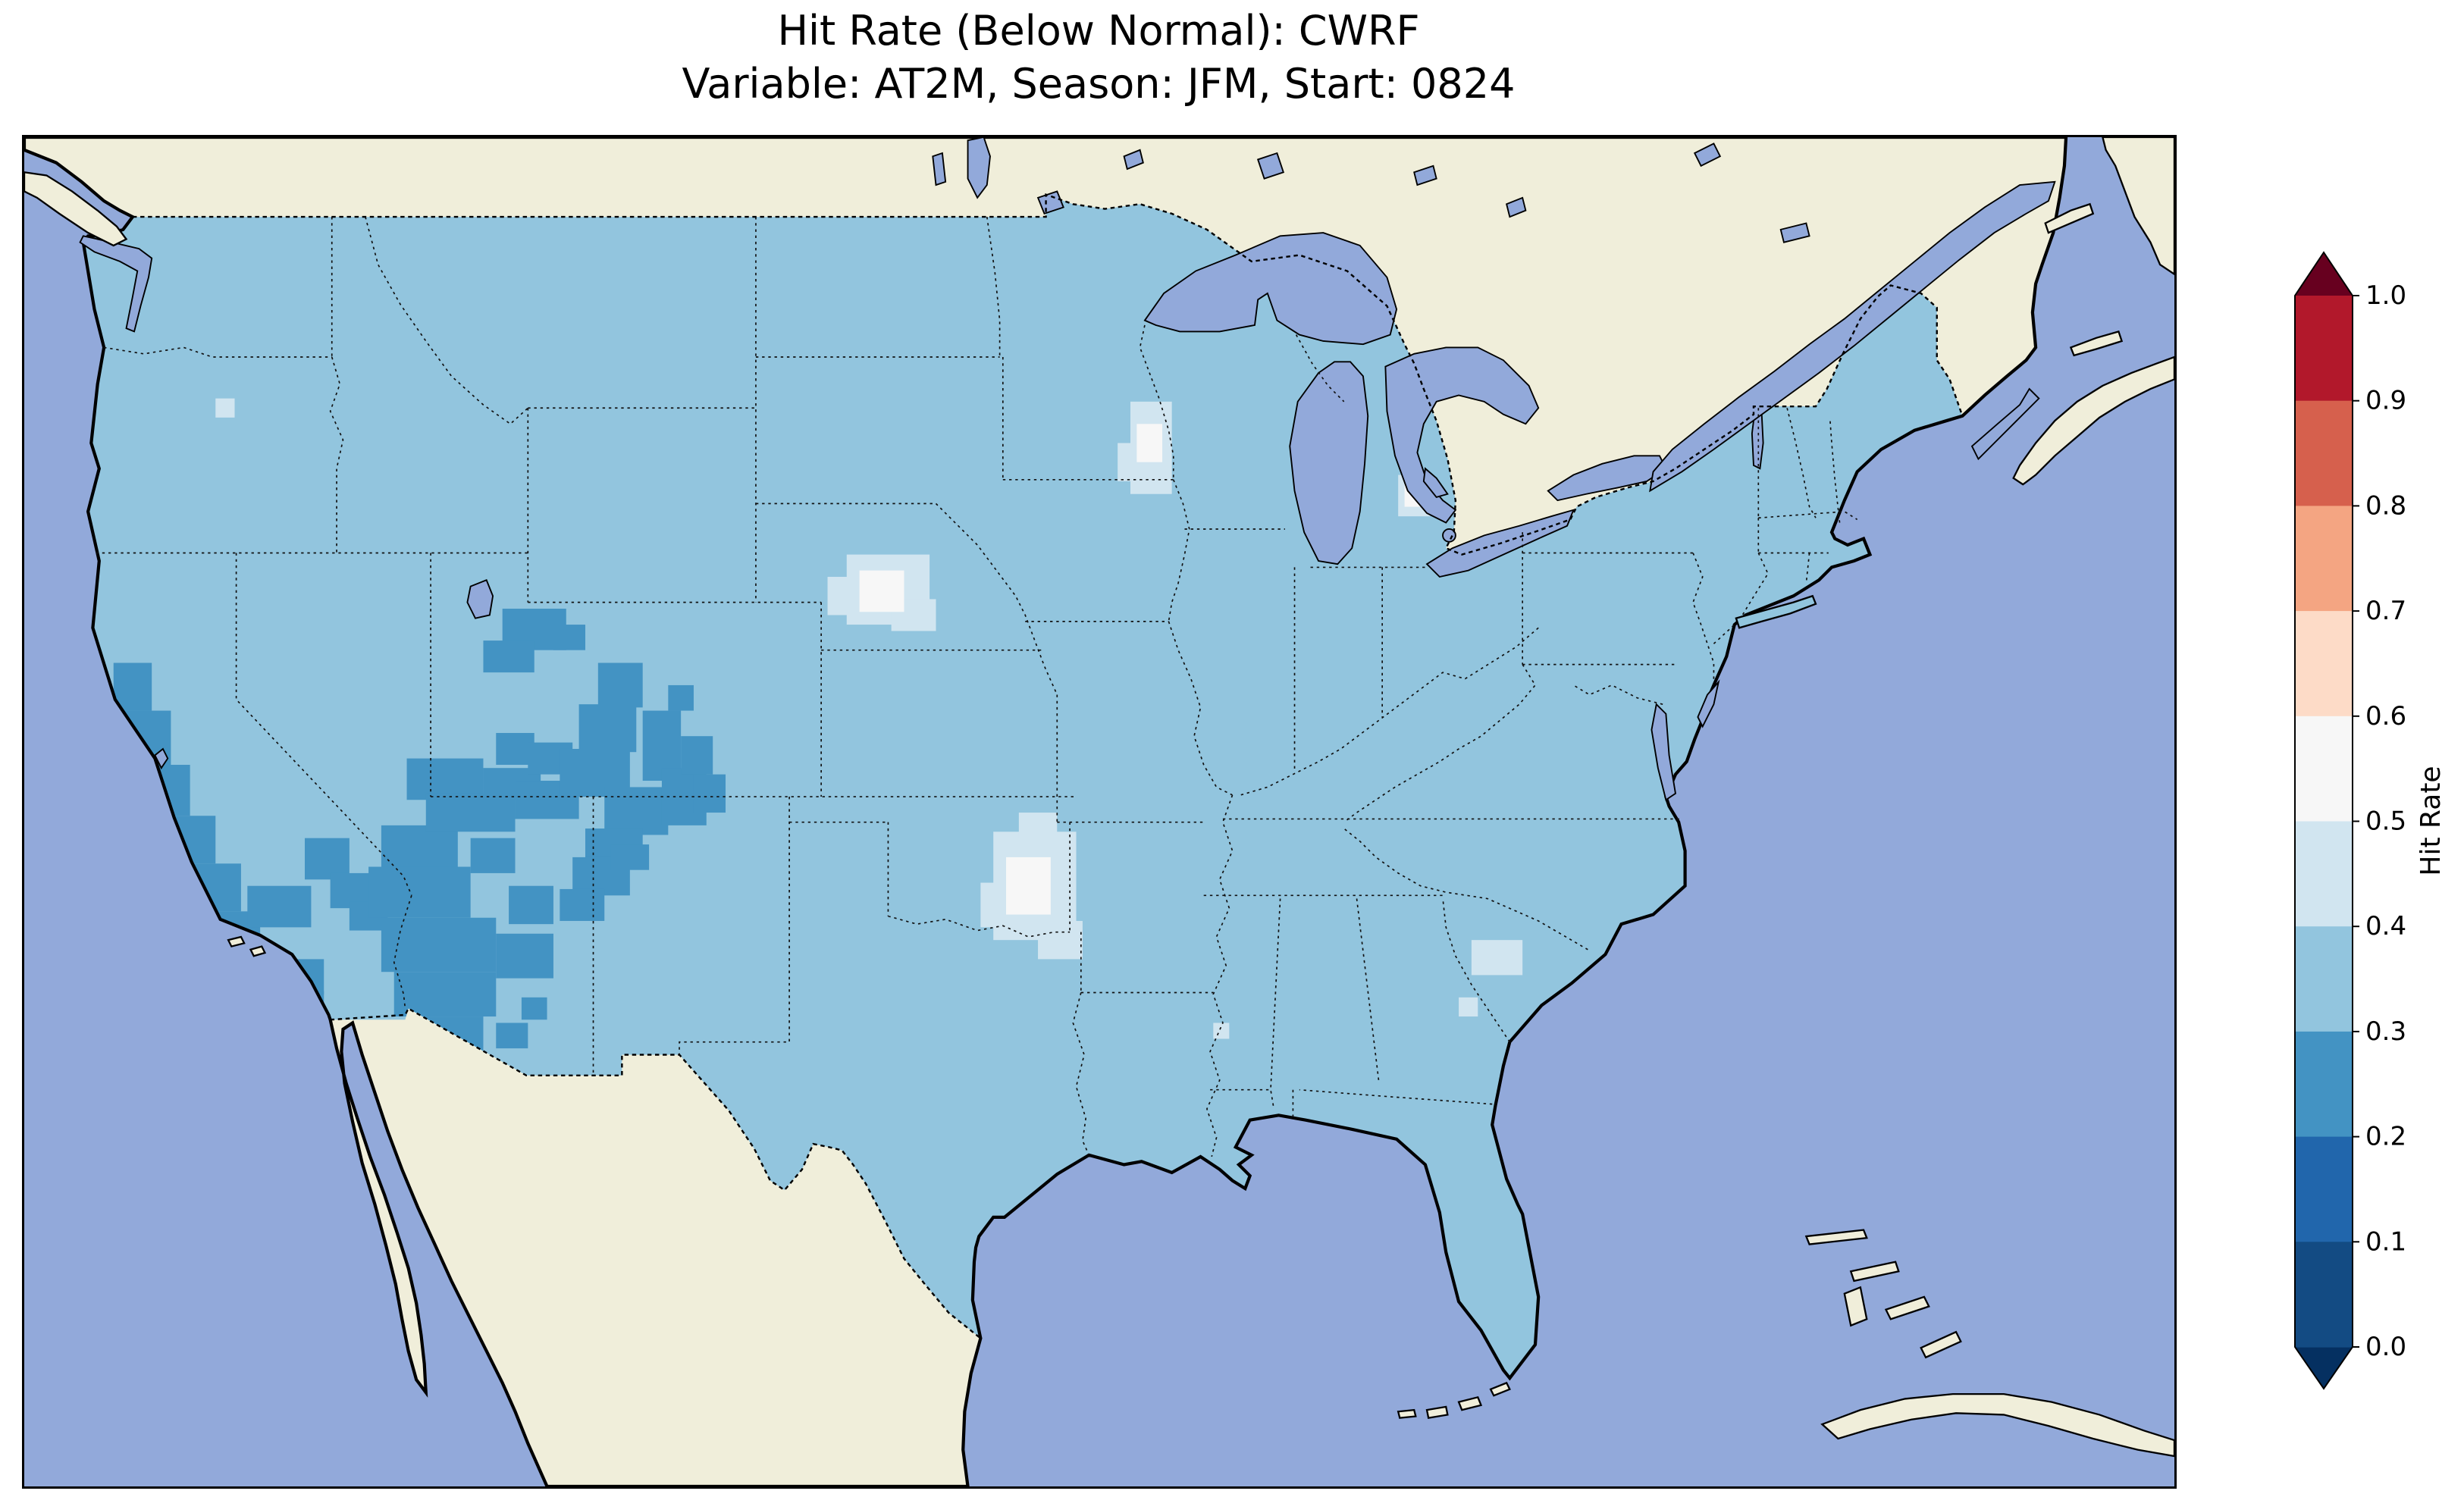 The image size is (2464, 1494). What do you see at coordinates (76, 209) in the screenshot?
I see `vancouver-island` at bounding box center [76, 209].